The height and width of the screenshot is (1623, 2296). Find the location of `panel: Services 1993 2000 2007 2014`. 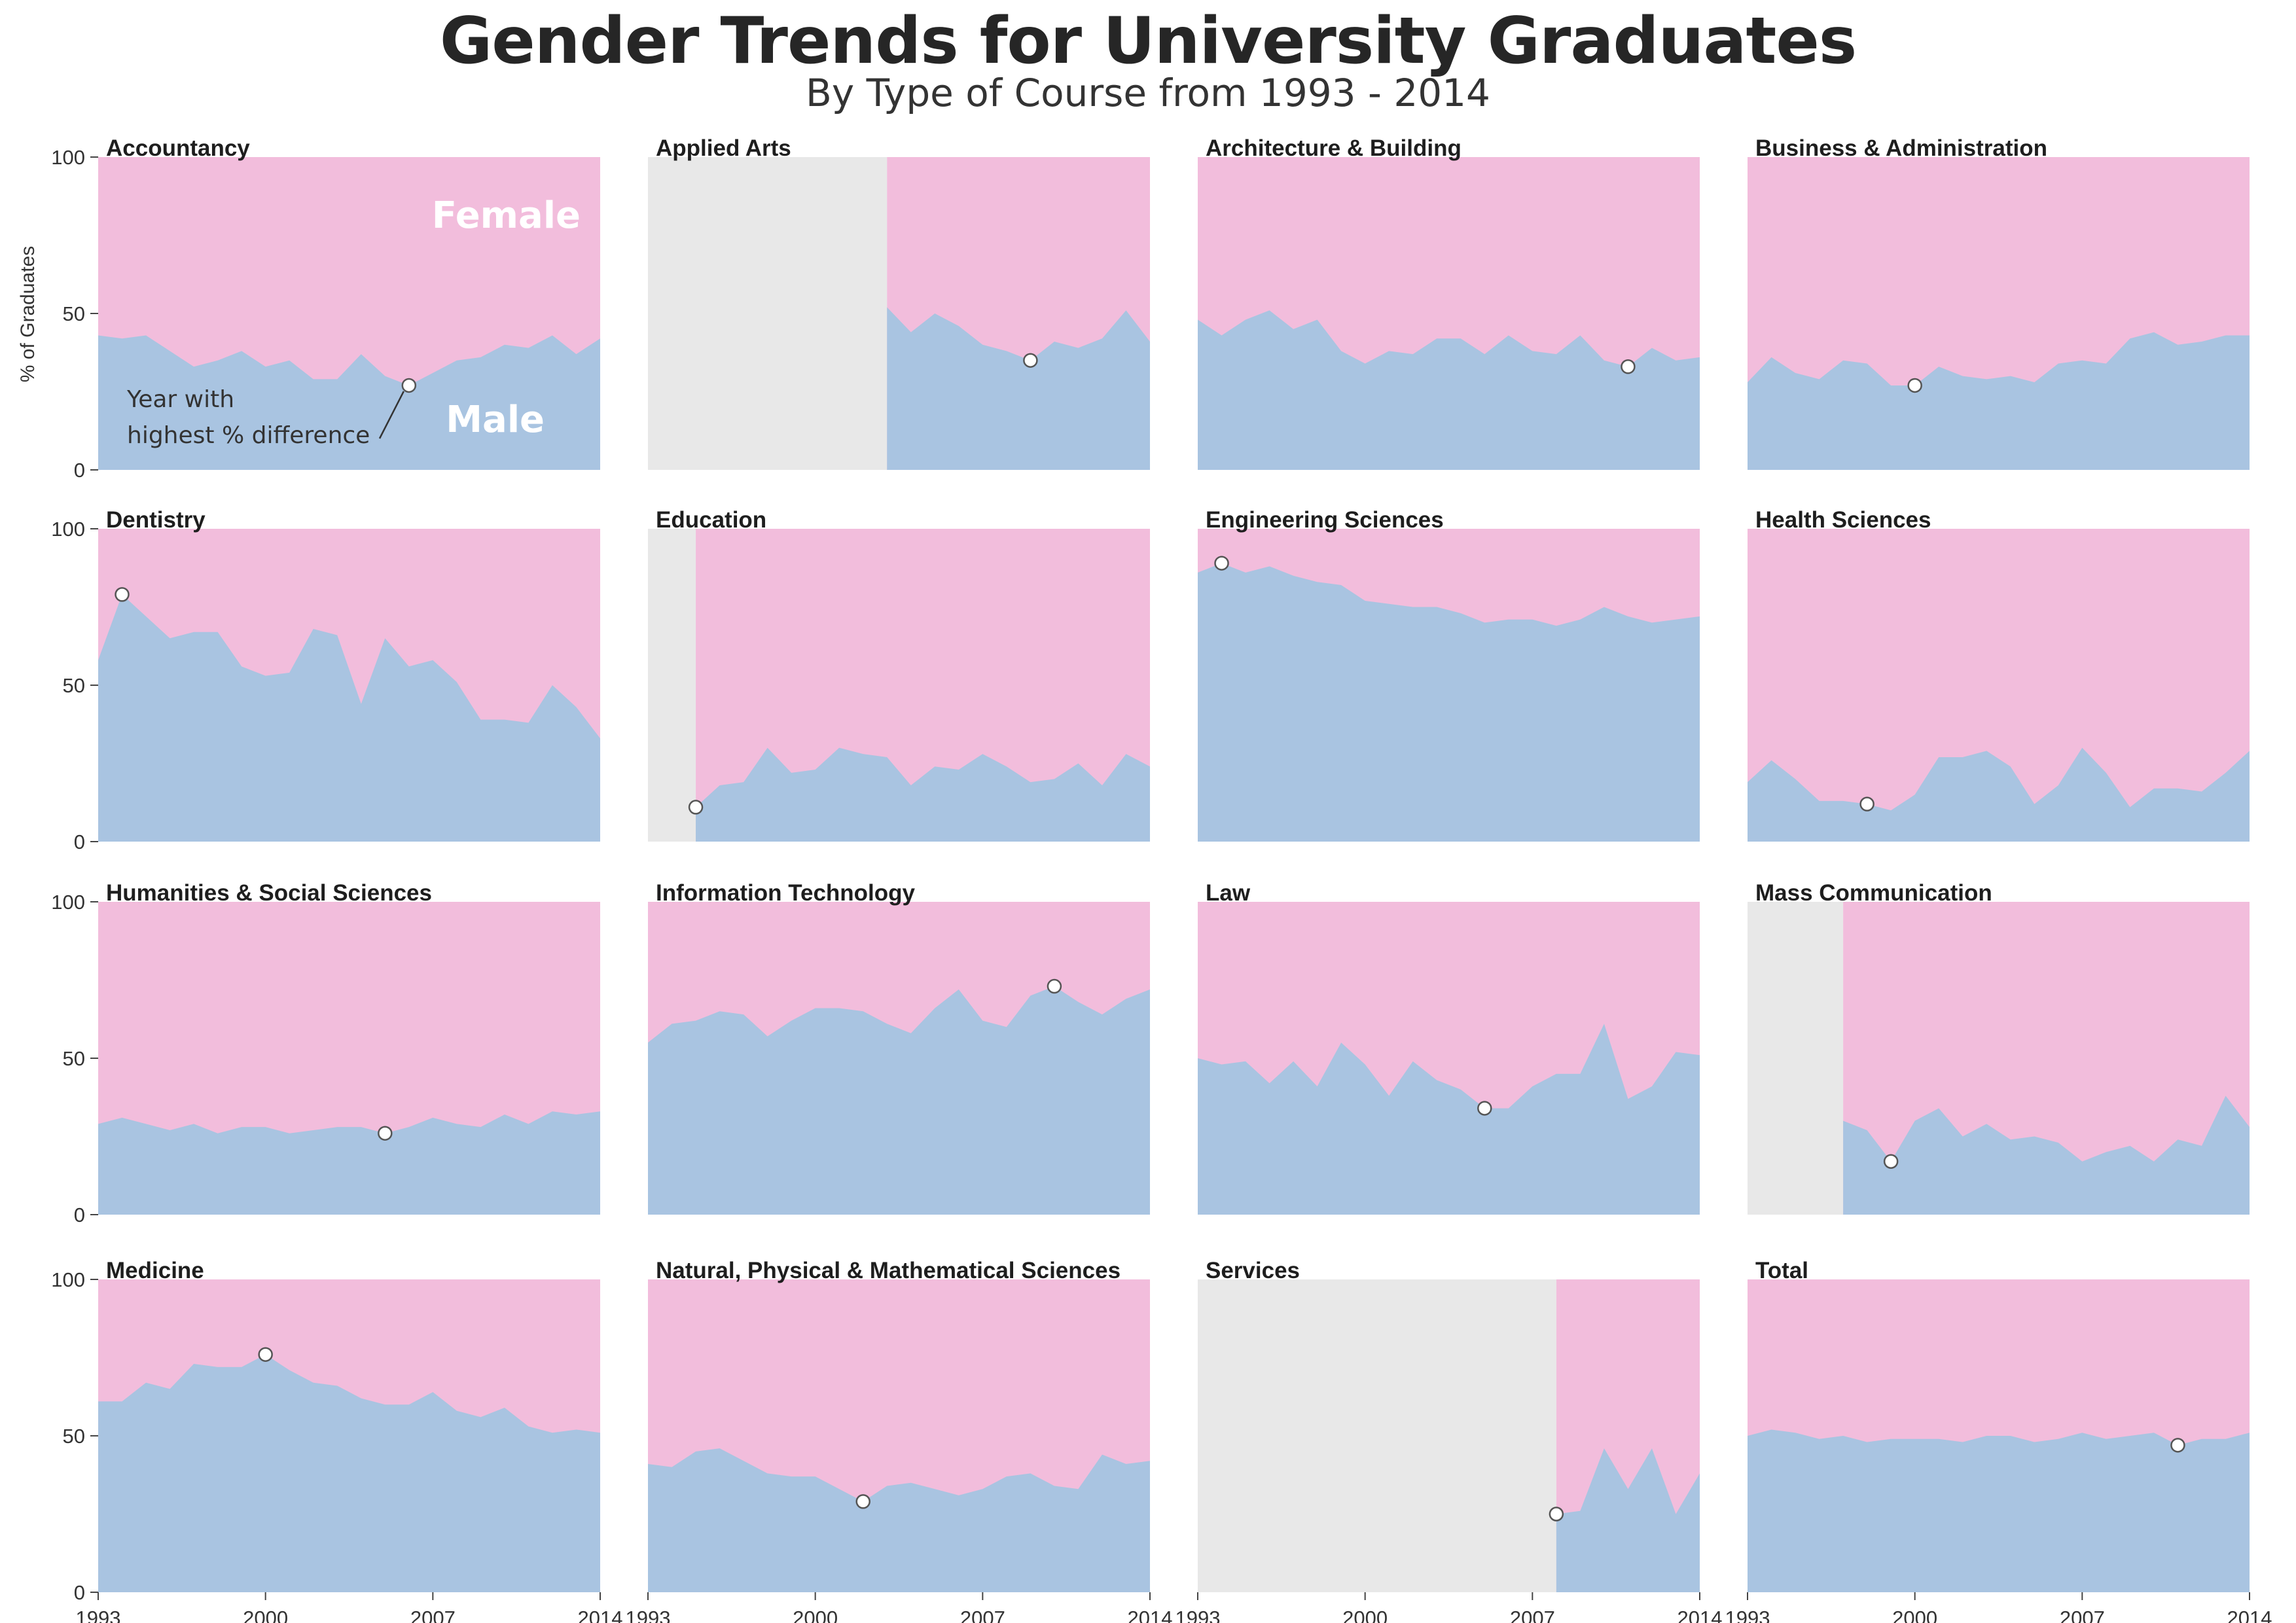

panel: Services 1993 2000 2007 2014 is located at coordinates (1449, 1441).